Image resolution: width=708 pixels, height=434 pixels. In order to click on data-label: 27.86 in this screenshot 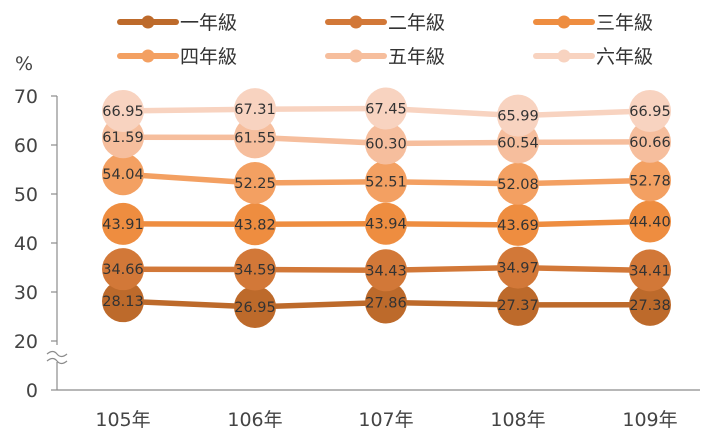, I will do `click(386, 303)`.